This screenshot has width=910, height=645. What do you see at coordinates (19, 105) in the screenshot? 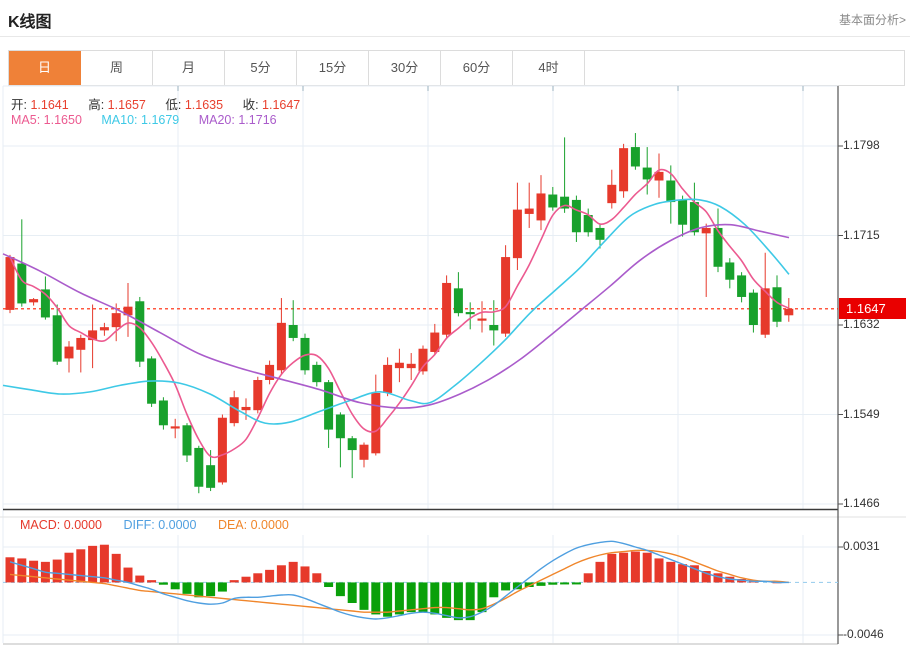
I see `open-label: 开:` at bounding box center [19, 105].